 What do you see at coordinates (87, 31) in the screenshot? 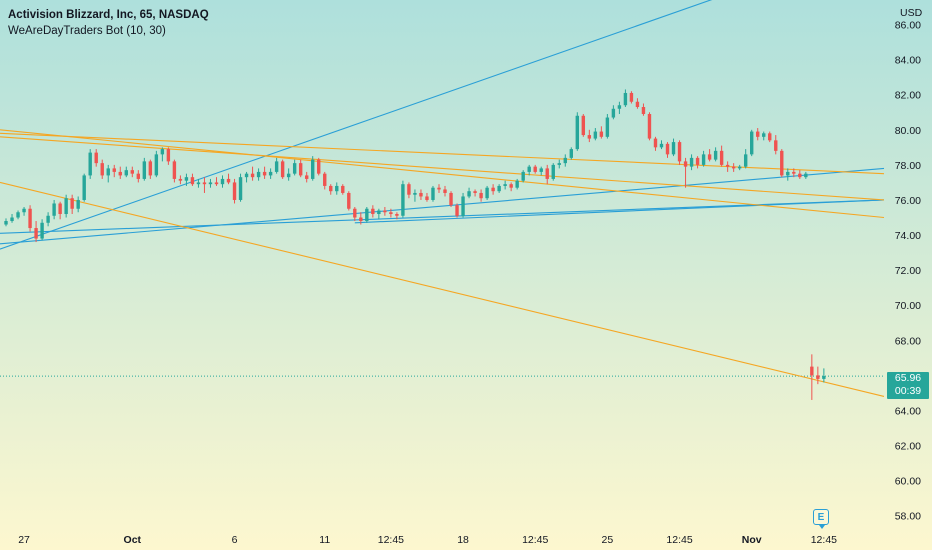
I see `indicator-label: WeAreDayTraders Bot (10, 30)` at bounding box center [87, 31].